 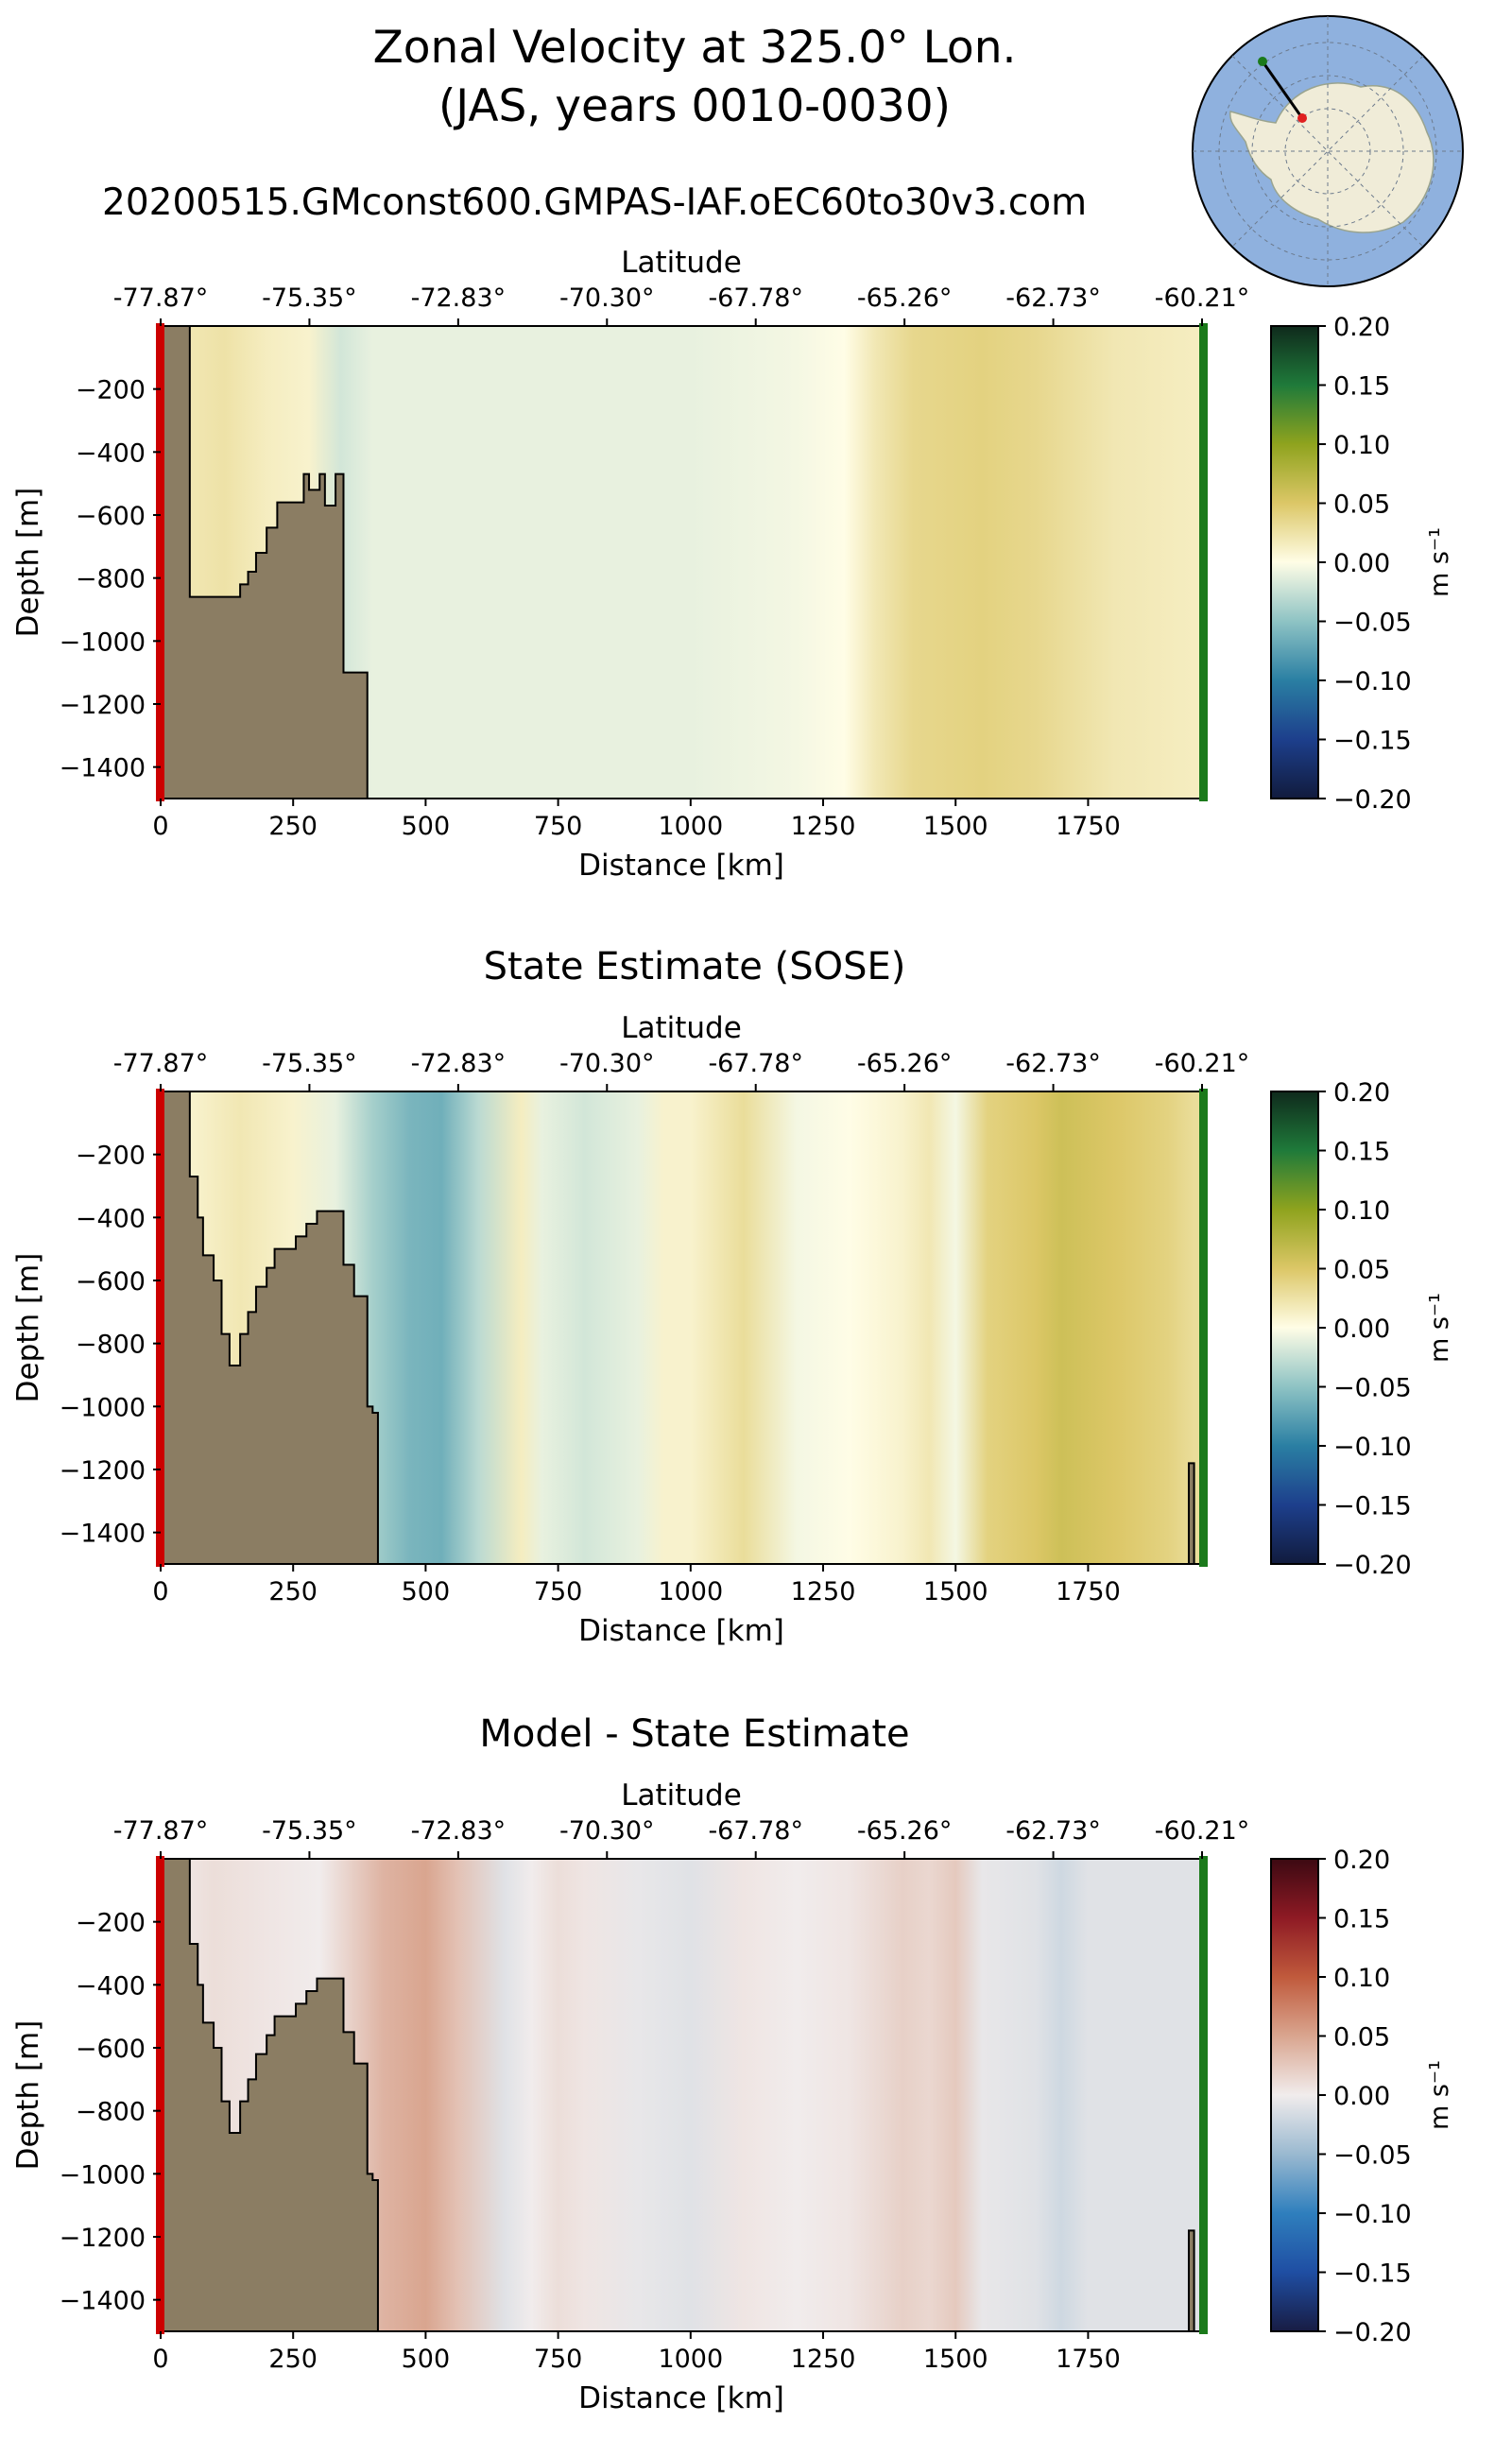 What do you see at coordinates (111, 579) in the screenshot?
I see `y-tick-label: −800` at bounding box center [111, 579].